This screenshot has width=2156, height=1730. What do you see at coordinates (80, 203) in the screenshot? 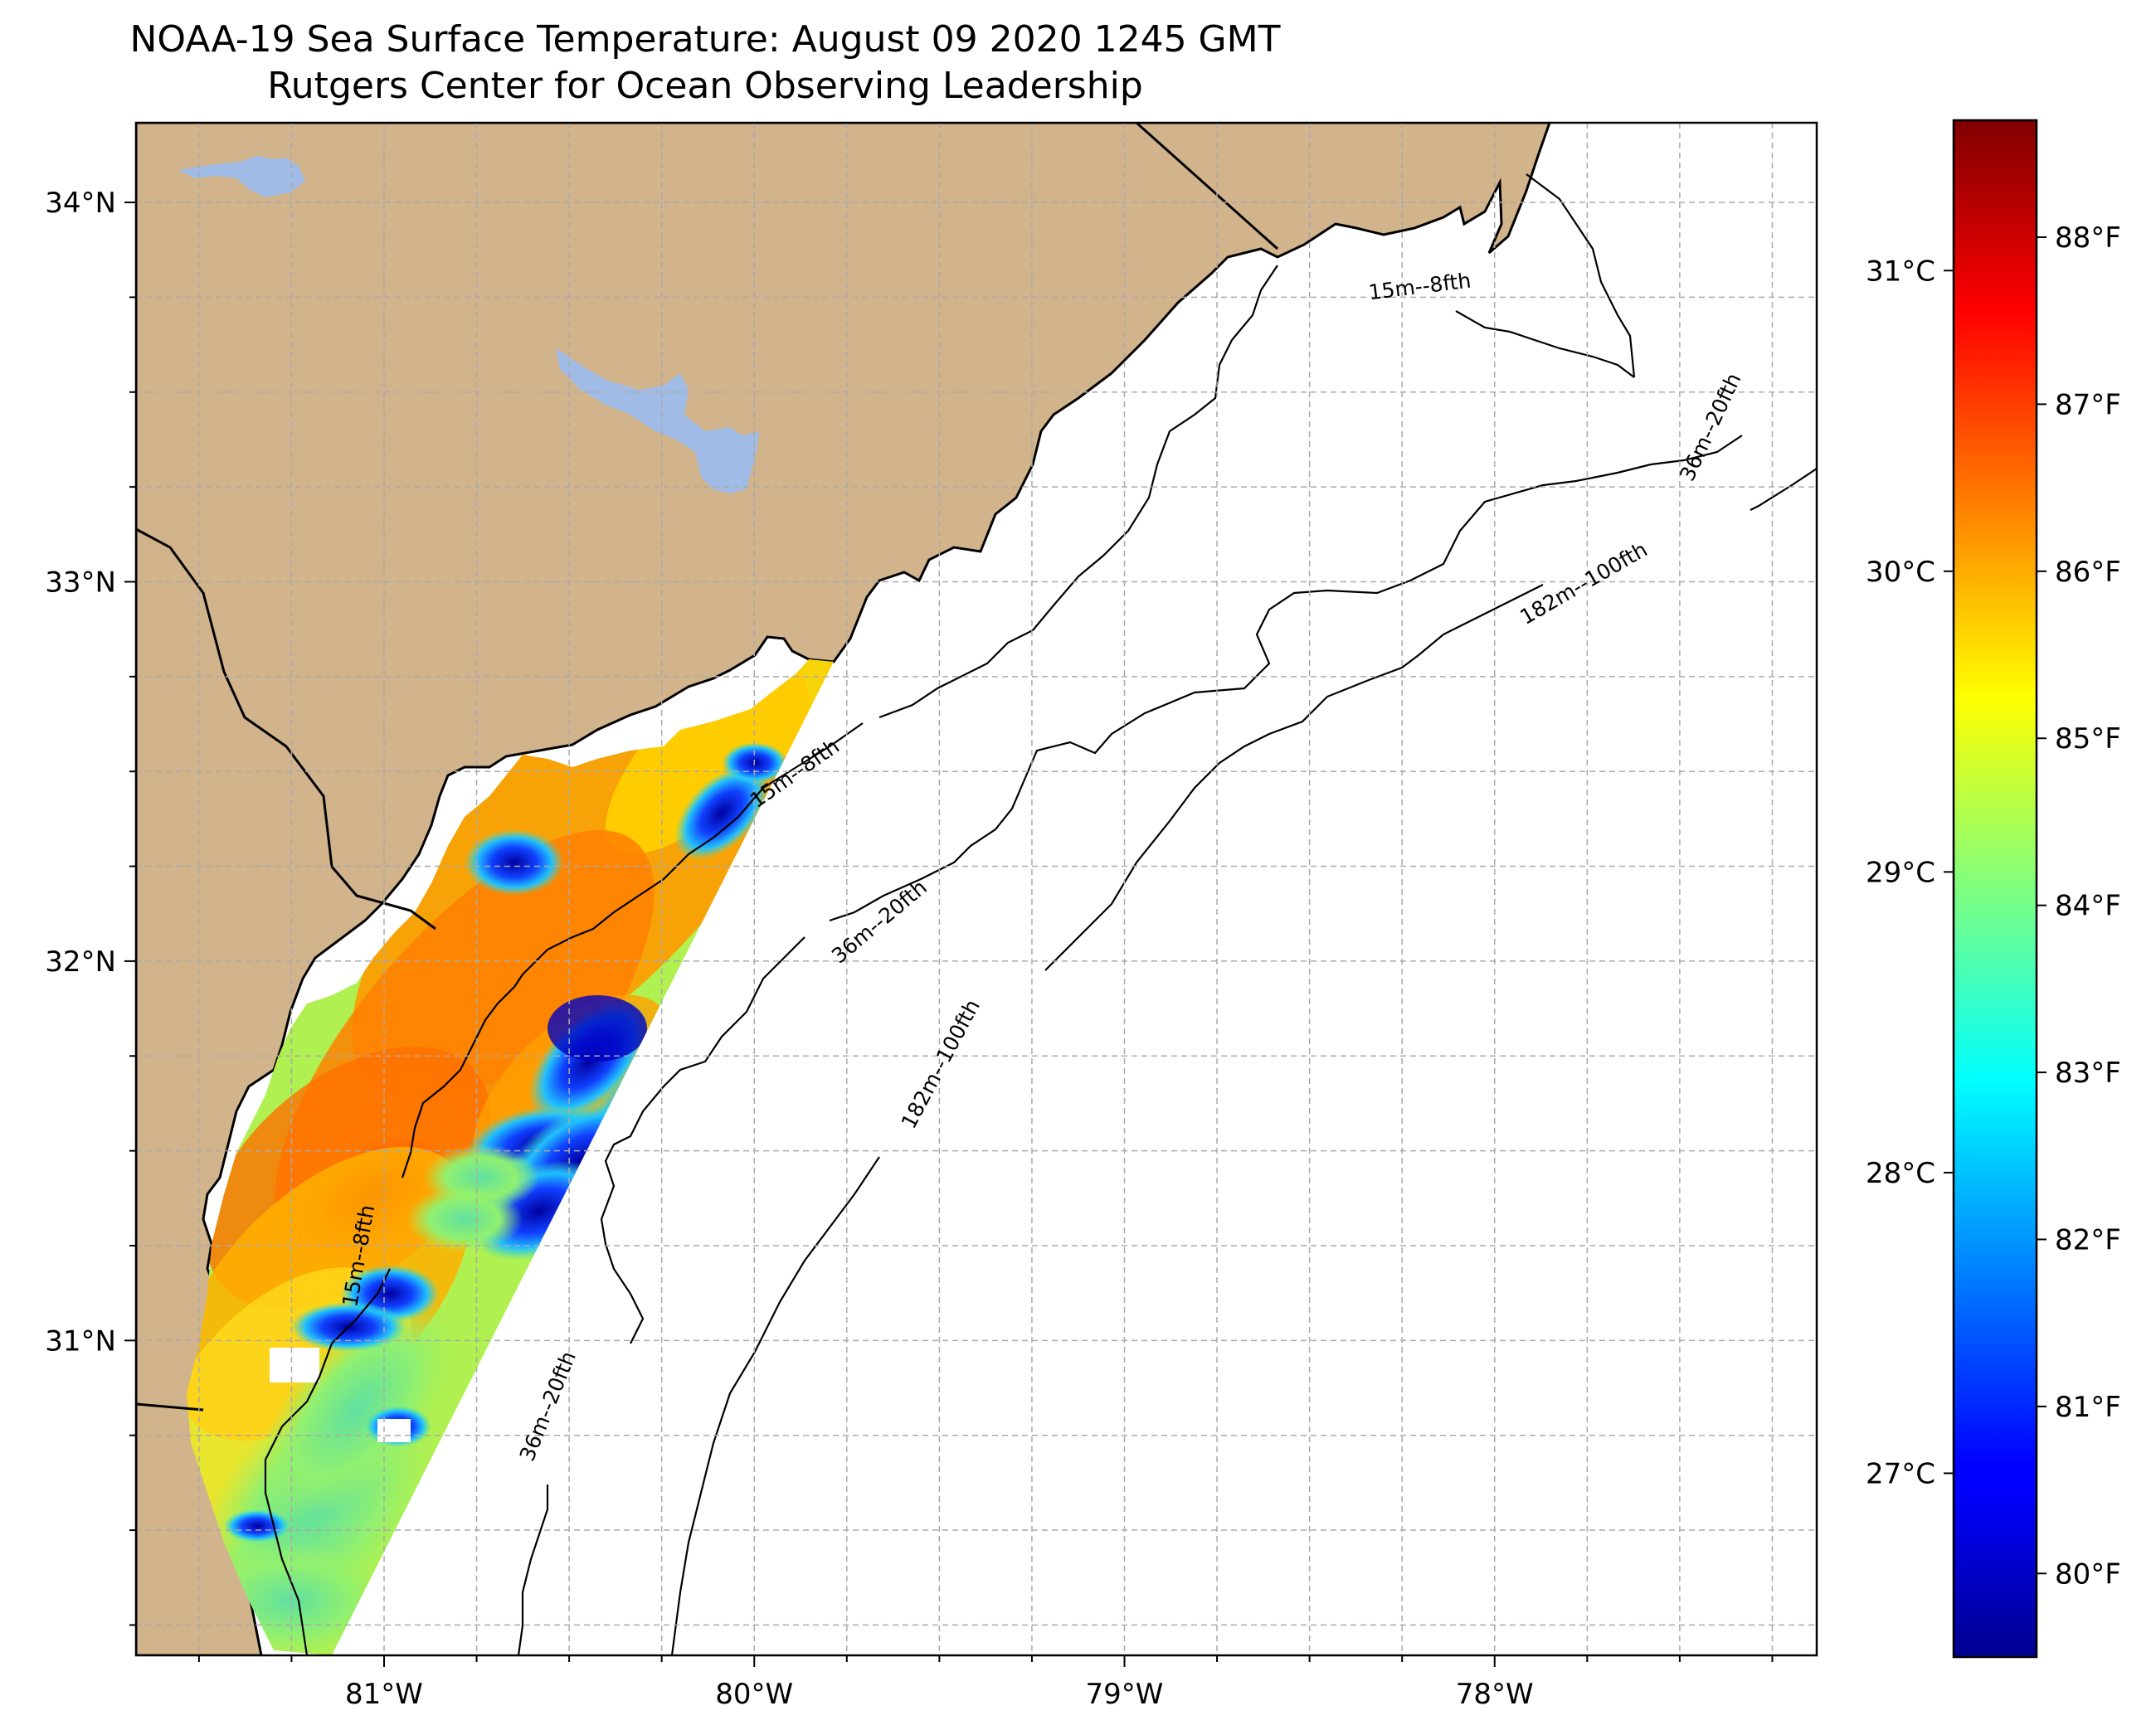
I see `lat-tick-label: 34°N` at bounding box center [80, 203].